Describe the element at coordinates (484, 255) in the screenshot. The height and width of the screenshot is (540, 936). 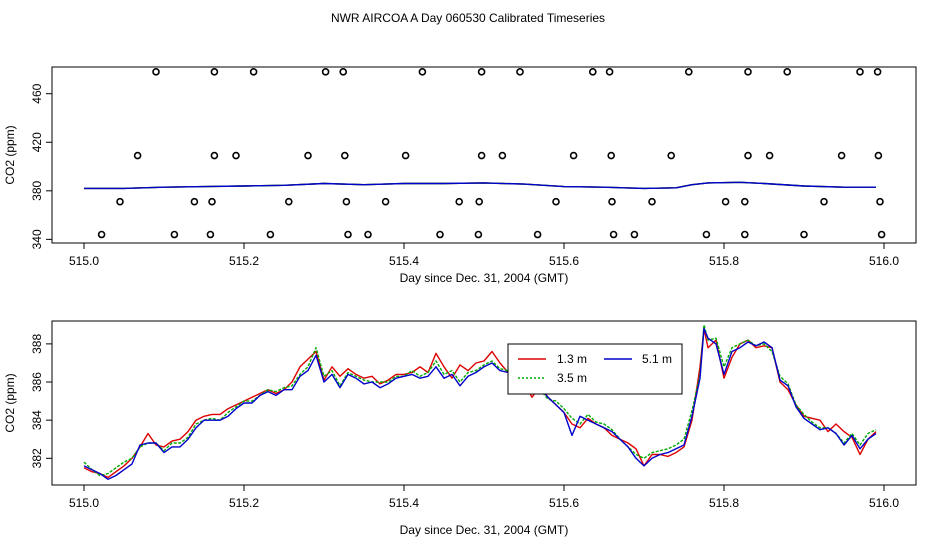
I see `top-x-axis: 515.0 515.2 515.4 515.6 515.8 516.0` at that location.